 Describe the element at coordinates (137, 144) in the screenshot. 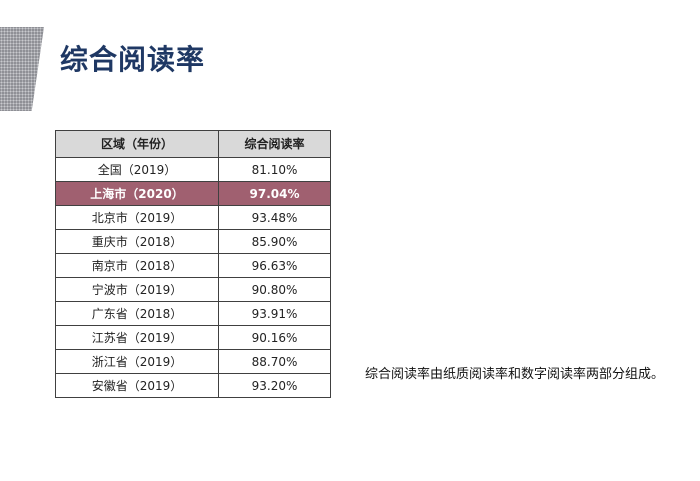

I see `column-header-region: 区域（年份）` at that location.